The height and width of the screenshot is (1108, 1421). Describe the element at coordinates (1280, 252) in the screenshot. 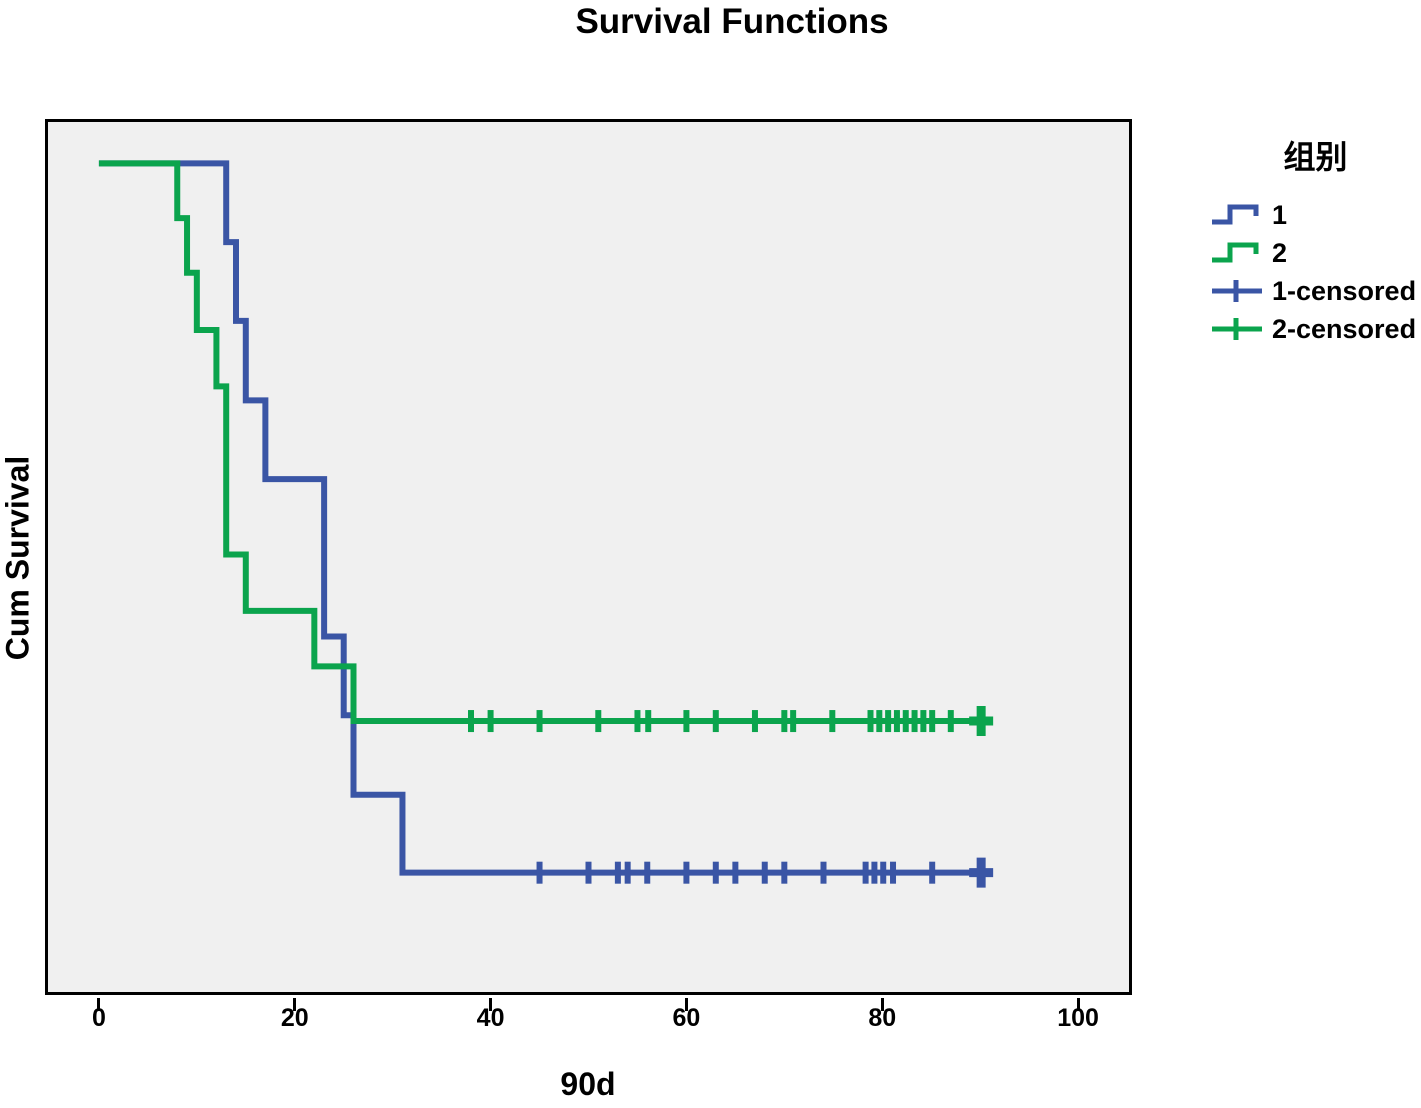

I see `legend-item-label: 2` at that location.